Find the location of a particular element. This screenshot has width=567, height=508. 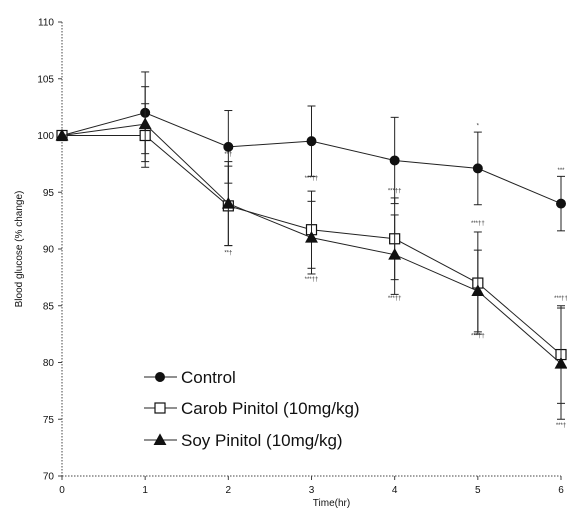

x-axis-title: Time(hr) is located at coordinates (331, 503).